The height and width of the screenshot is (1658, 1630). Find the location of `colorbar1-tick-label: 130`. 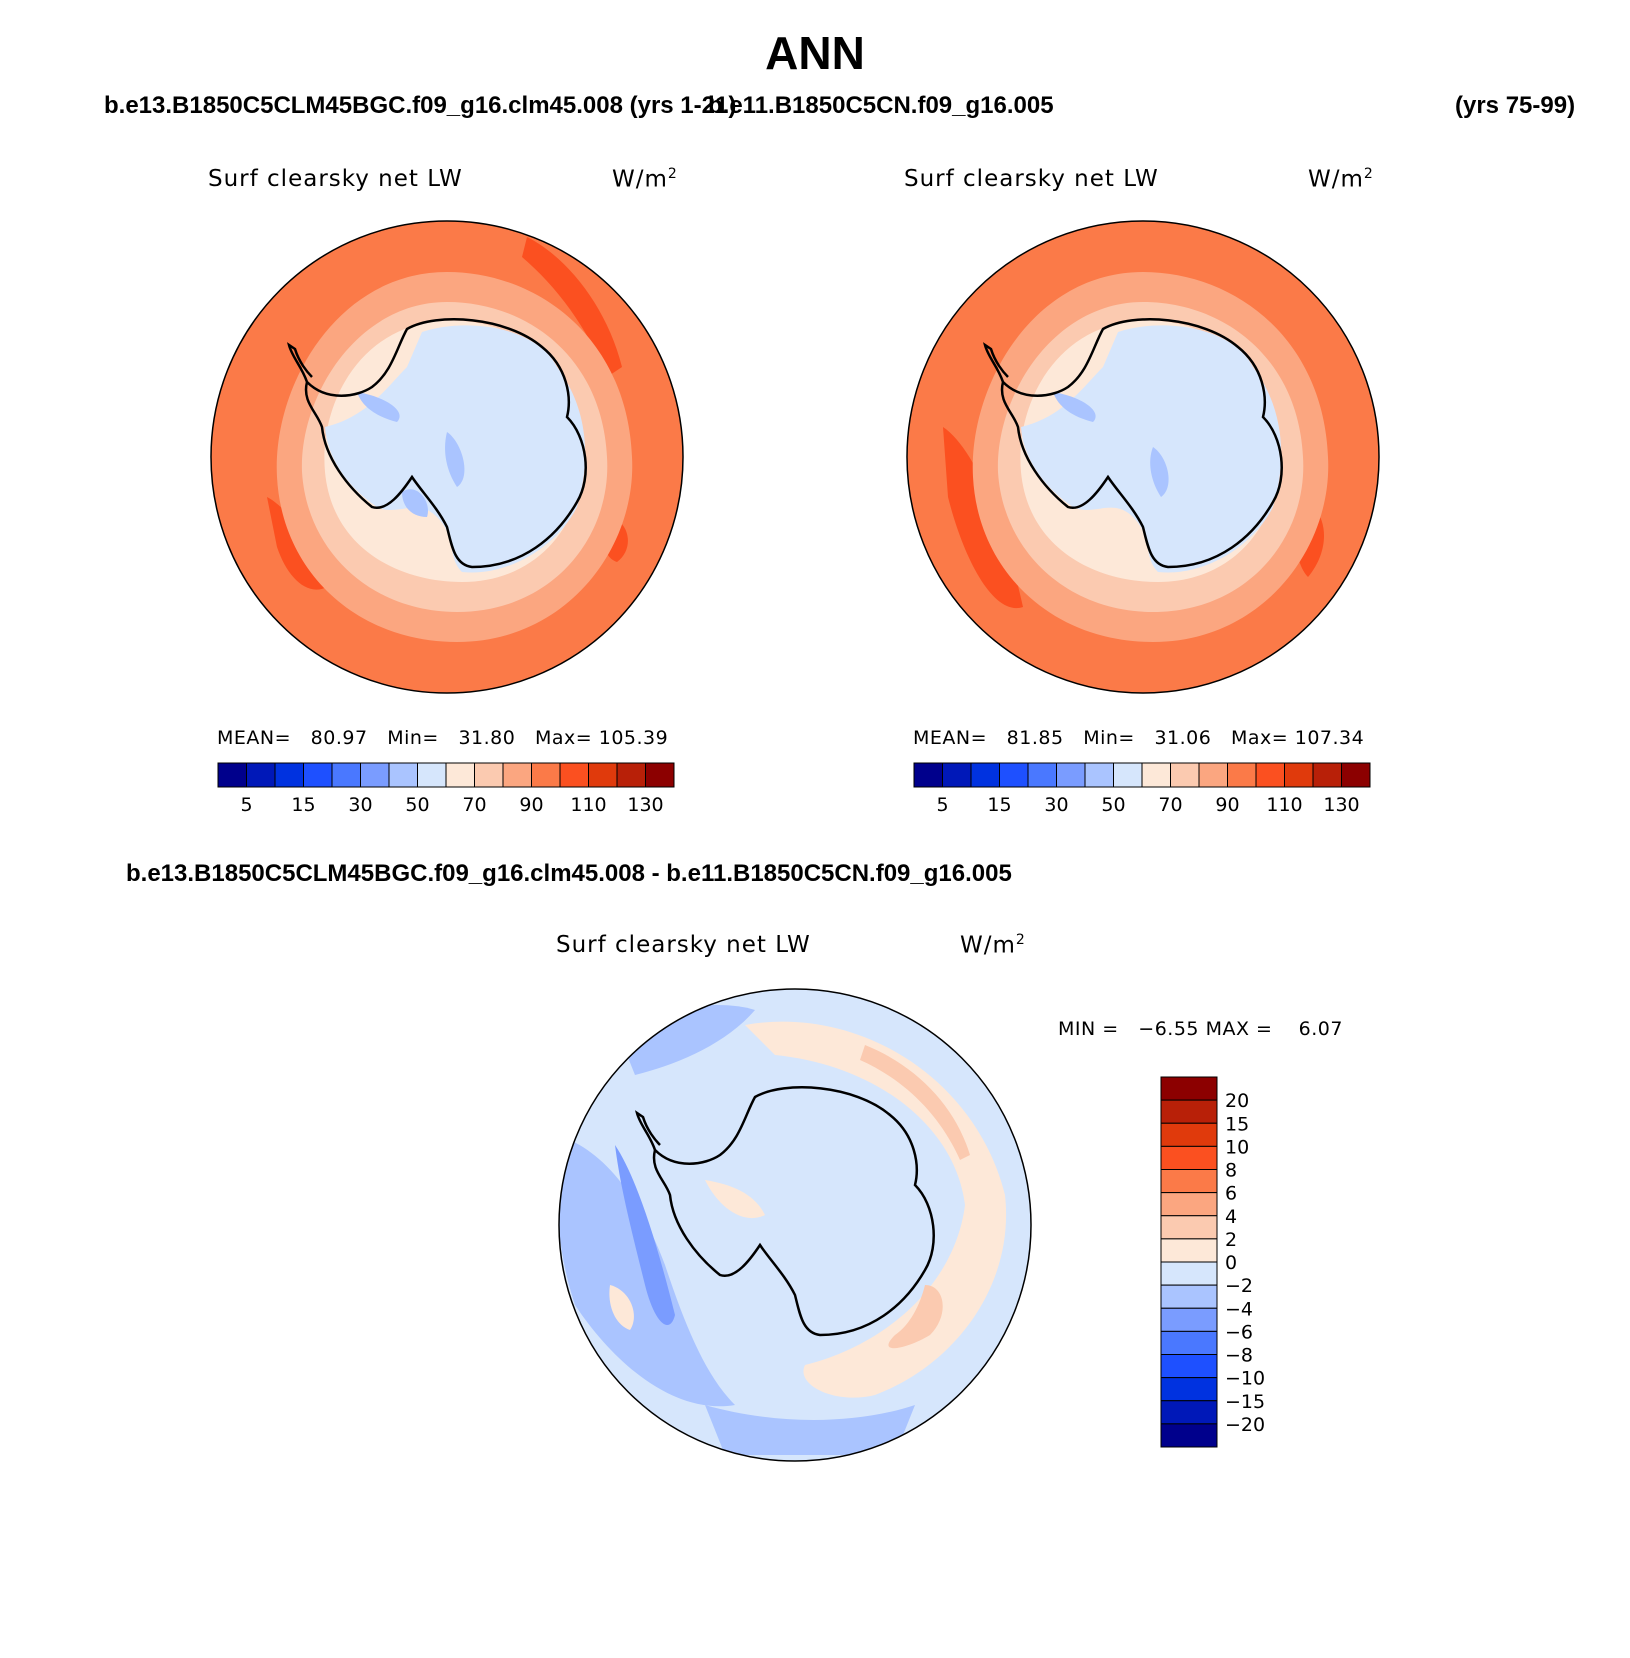

colorbar1-tick-label: 130 is located at coordinates (645, 805).